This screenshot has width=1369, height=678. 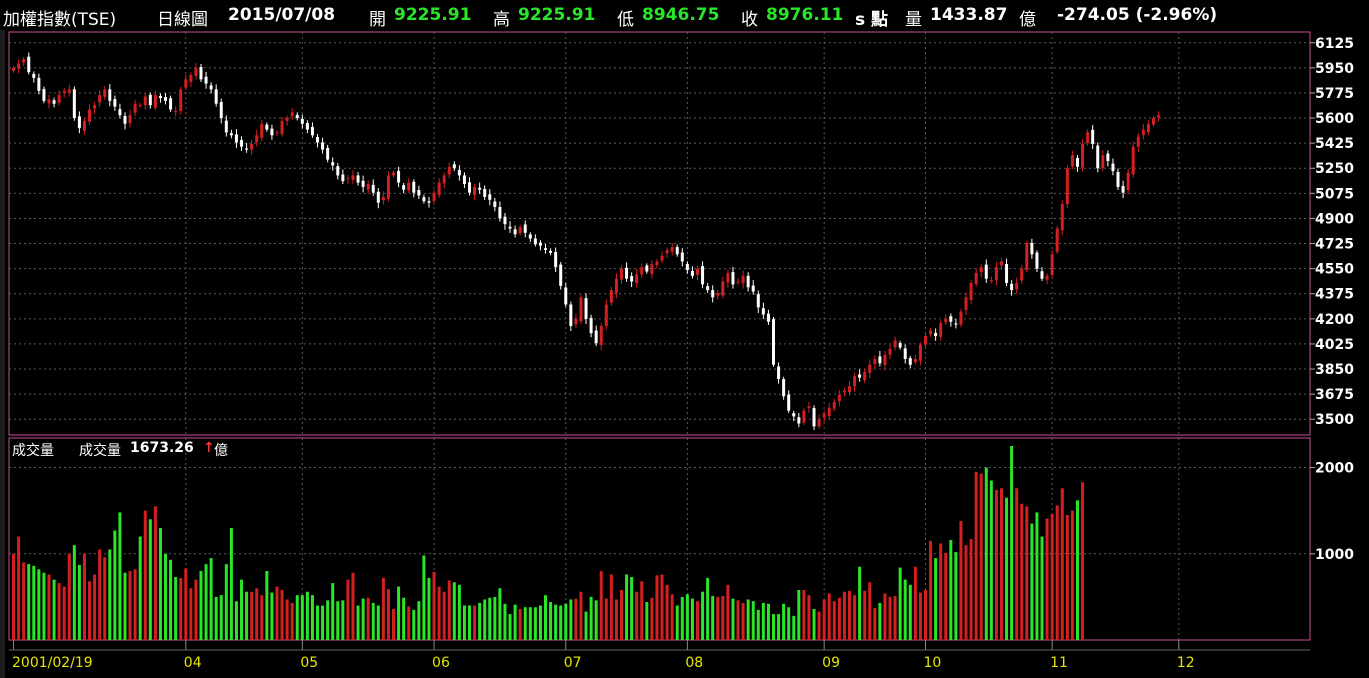 What do you see at coordinates (1334, 194) in the screenshot?
I see `y-tick-label: 5075` at bounding box center [1334, 194].